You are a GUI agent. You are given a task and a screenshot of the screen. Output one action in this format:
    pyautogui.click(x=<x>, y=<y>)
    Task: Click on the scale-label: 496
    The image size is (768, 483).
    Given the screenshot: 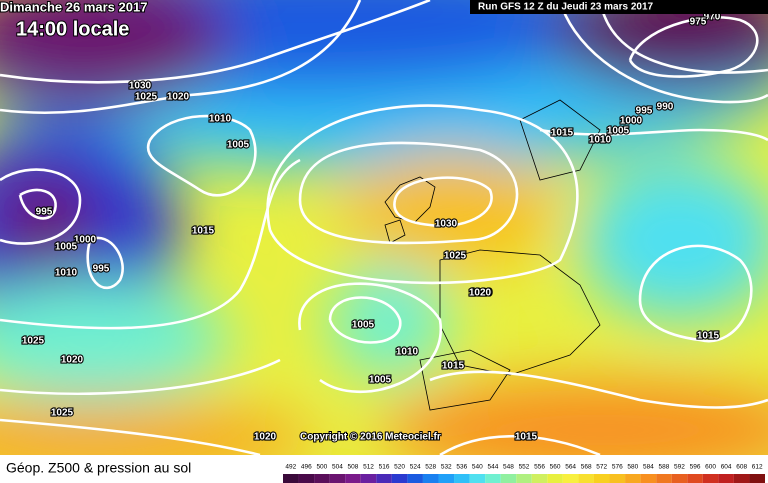 What is the action you would take?
    pyautogui.click(x=306, y=467)
    